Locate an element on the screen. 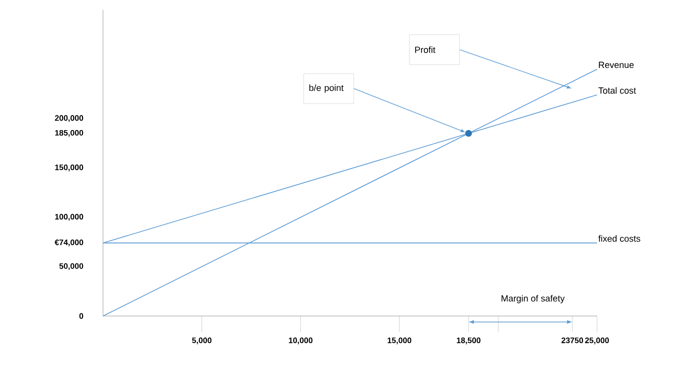  annotation: Profit is located at coordinates (425, 49).